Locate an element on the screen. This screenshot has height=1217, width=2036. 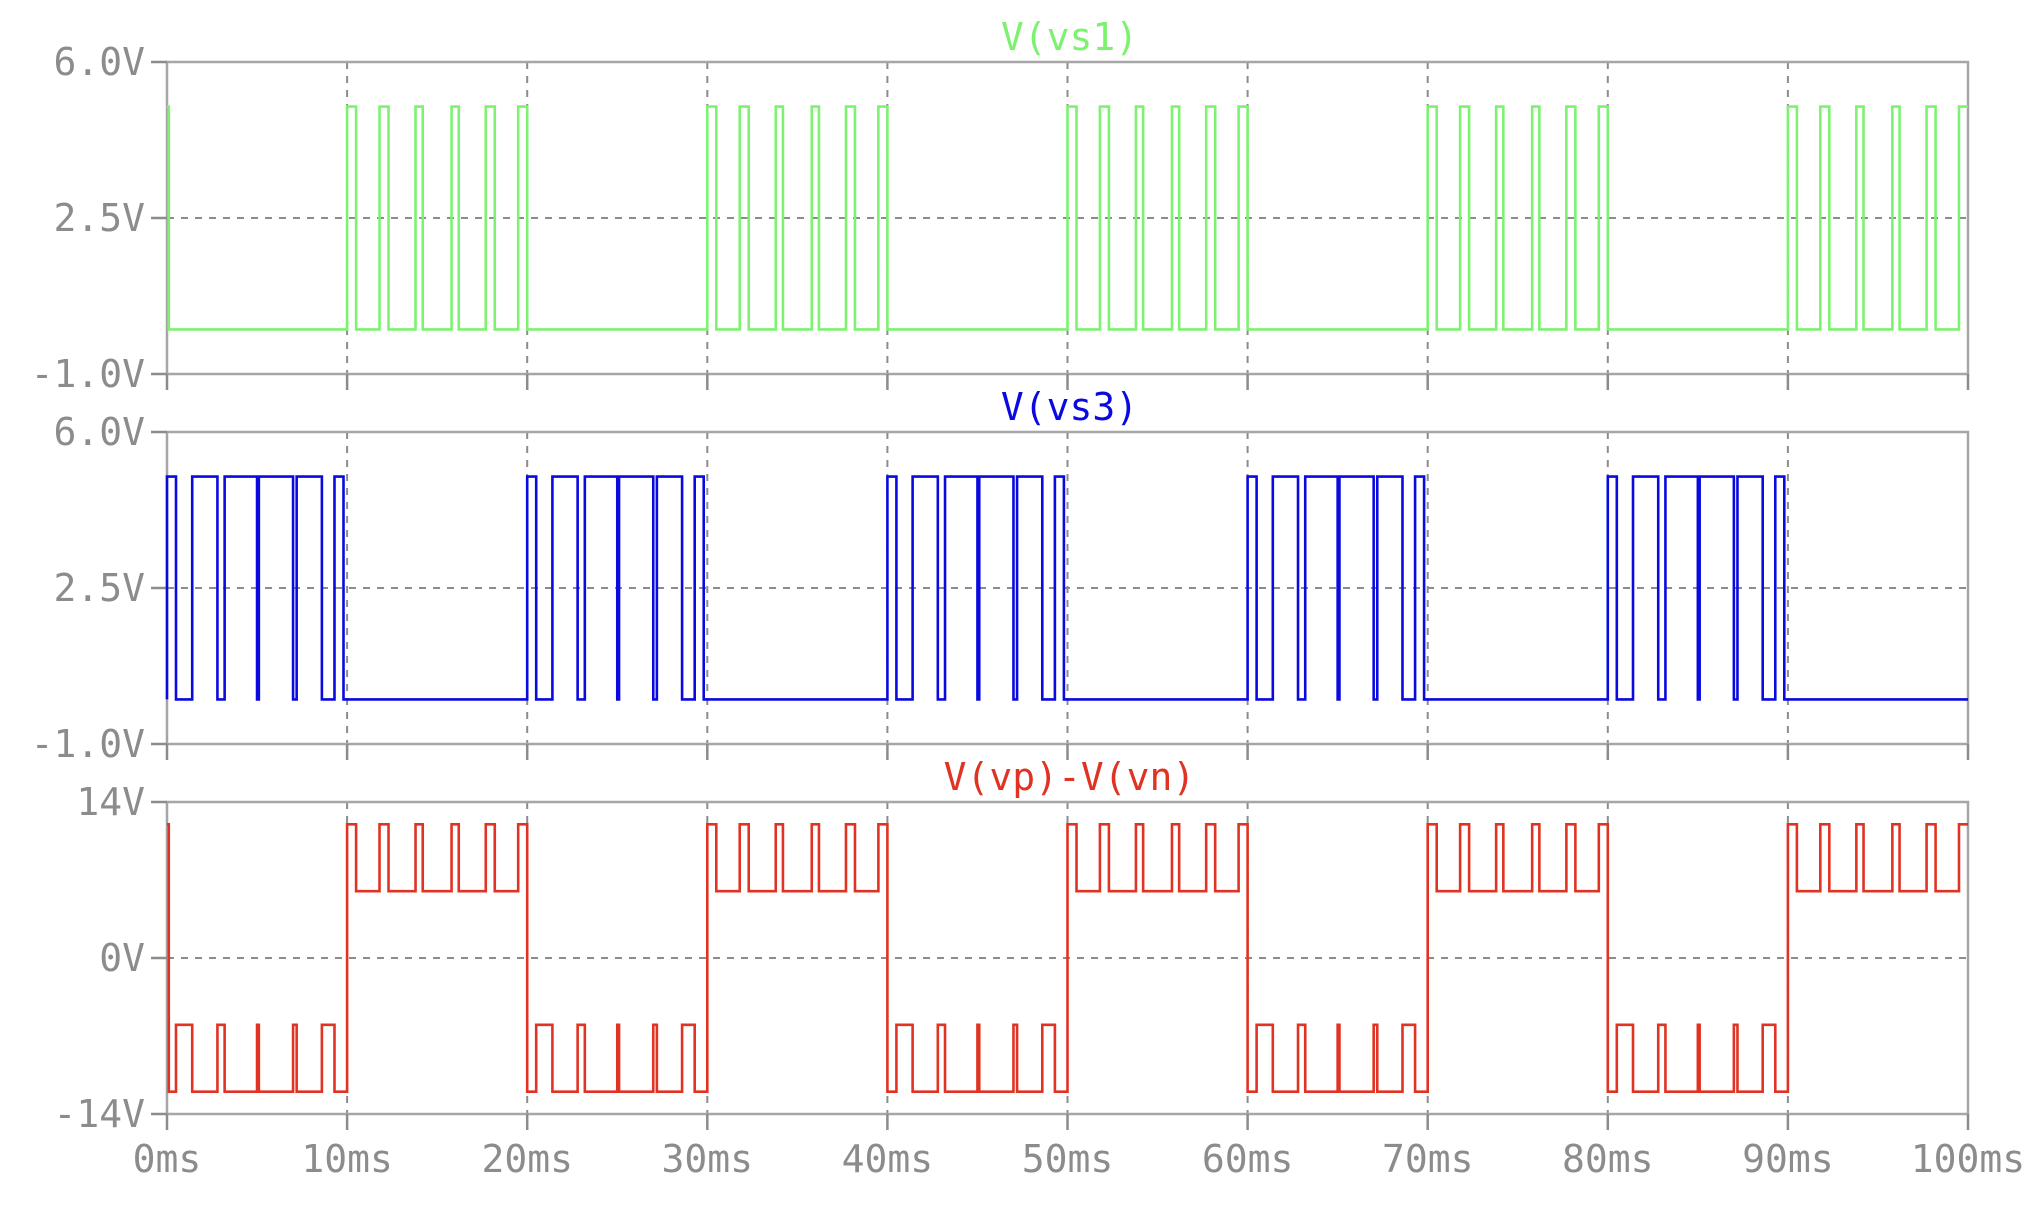
xtick-label: 30ms is located at coordinates (708, 1159).